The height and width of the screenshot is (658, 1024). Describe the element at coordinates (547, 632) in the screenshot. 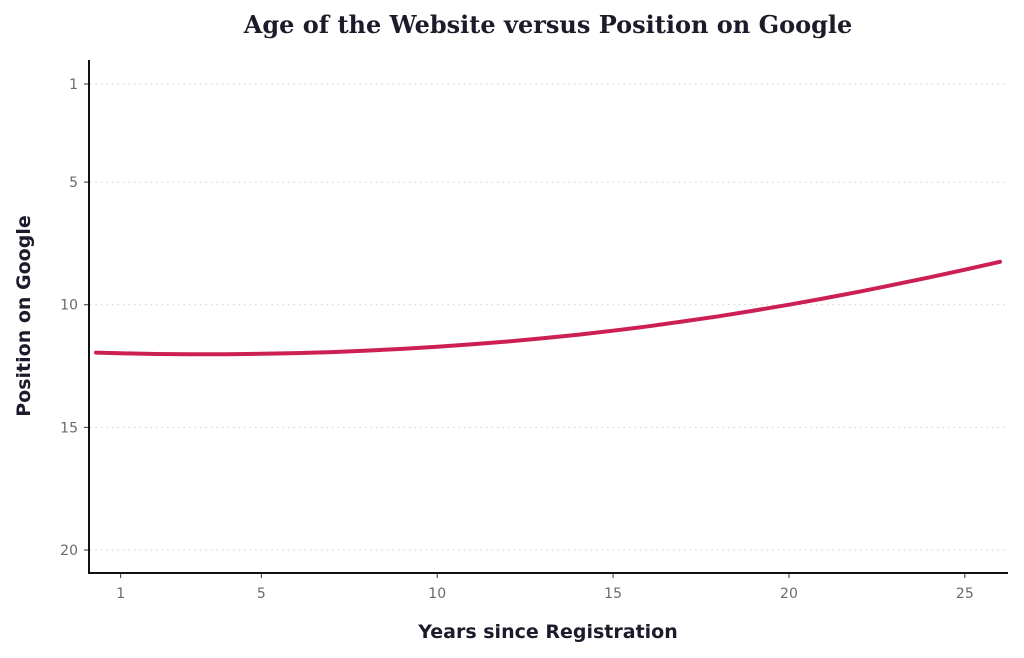

I see `x-axis-title: Years since Registration` at that location.